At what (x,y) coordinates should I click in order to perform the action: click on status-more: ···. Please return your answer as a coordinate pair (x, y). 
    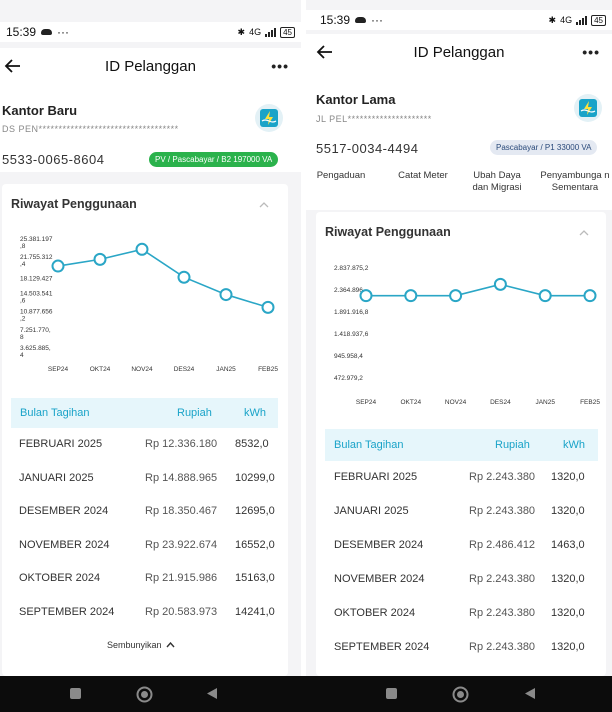
    Looking at the image, I should click on (377, 20).